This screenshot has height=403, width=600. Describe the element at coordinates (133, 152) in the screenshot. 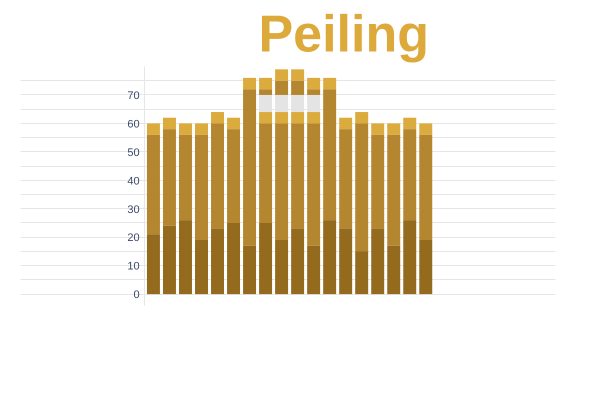

I see `y-tick-label: 50` at that location.